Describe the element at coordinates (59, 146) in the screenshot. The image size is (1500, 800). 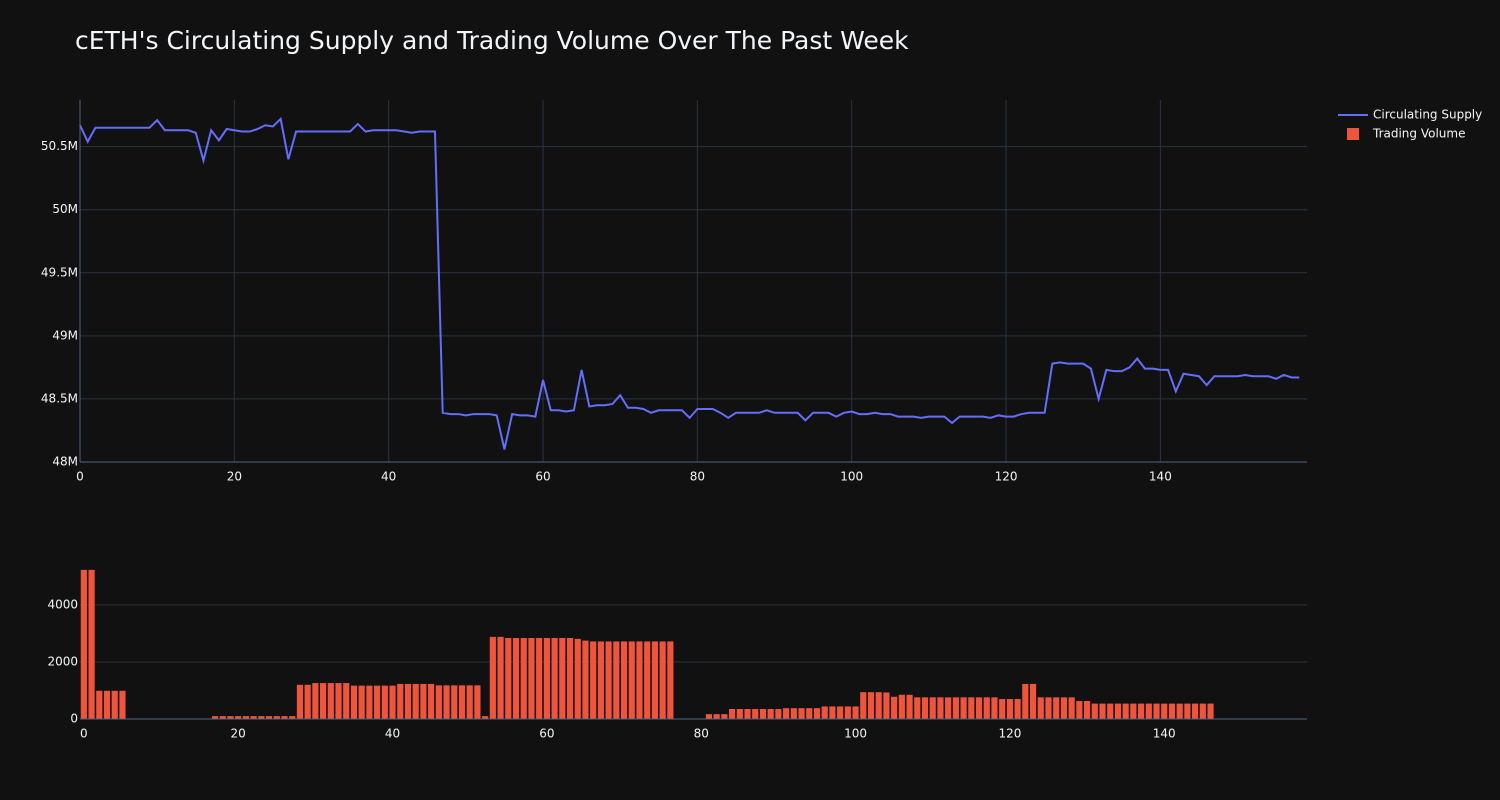
I see `y-tick-label: 50.5M` at that location.